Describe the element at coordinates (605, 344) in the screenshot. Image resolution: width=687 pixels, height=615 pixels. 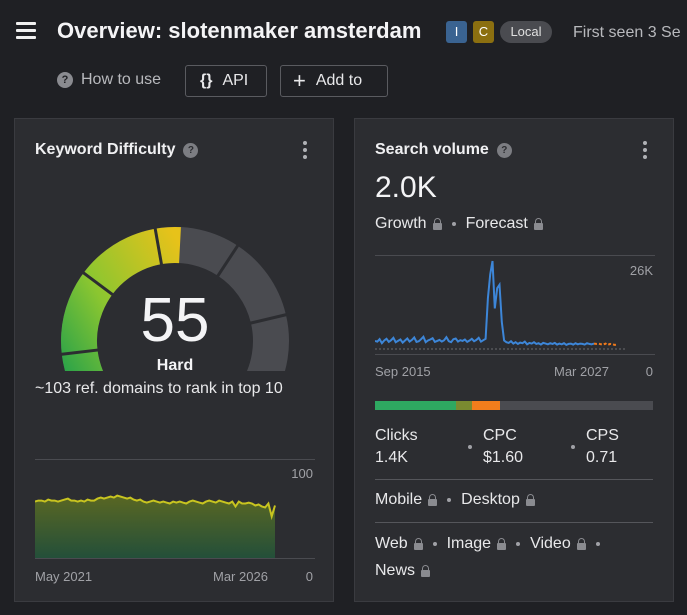
I see `forecast-line` at that location.